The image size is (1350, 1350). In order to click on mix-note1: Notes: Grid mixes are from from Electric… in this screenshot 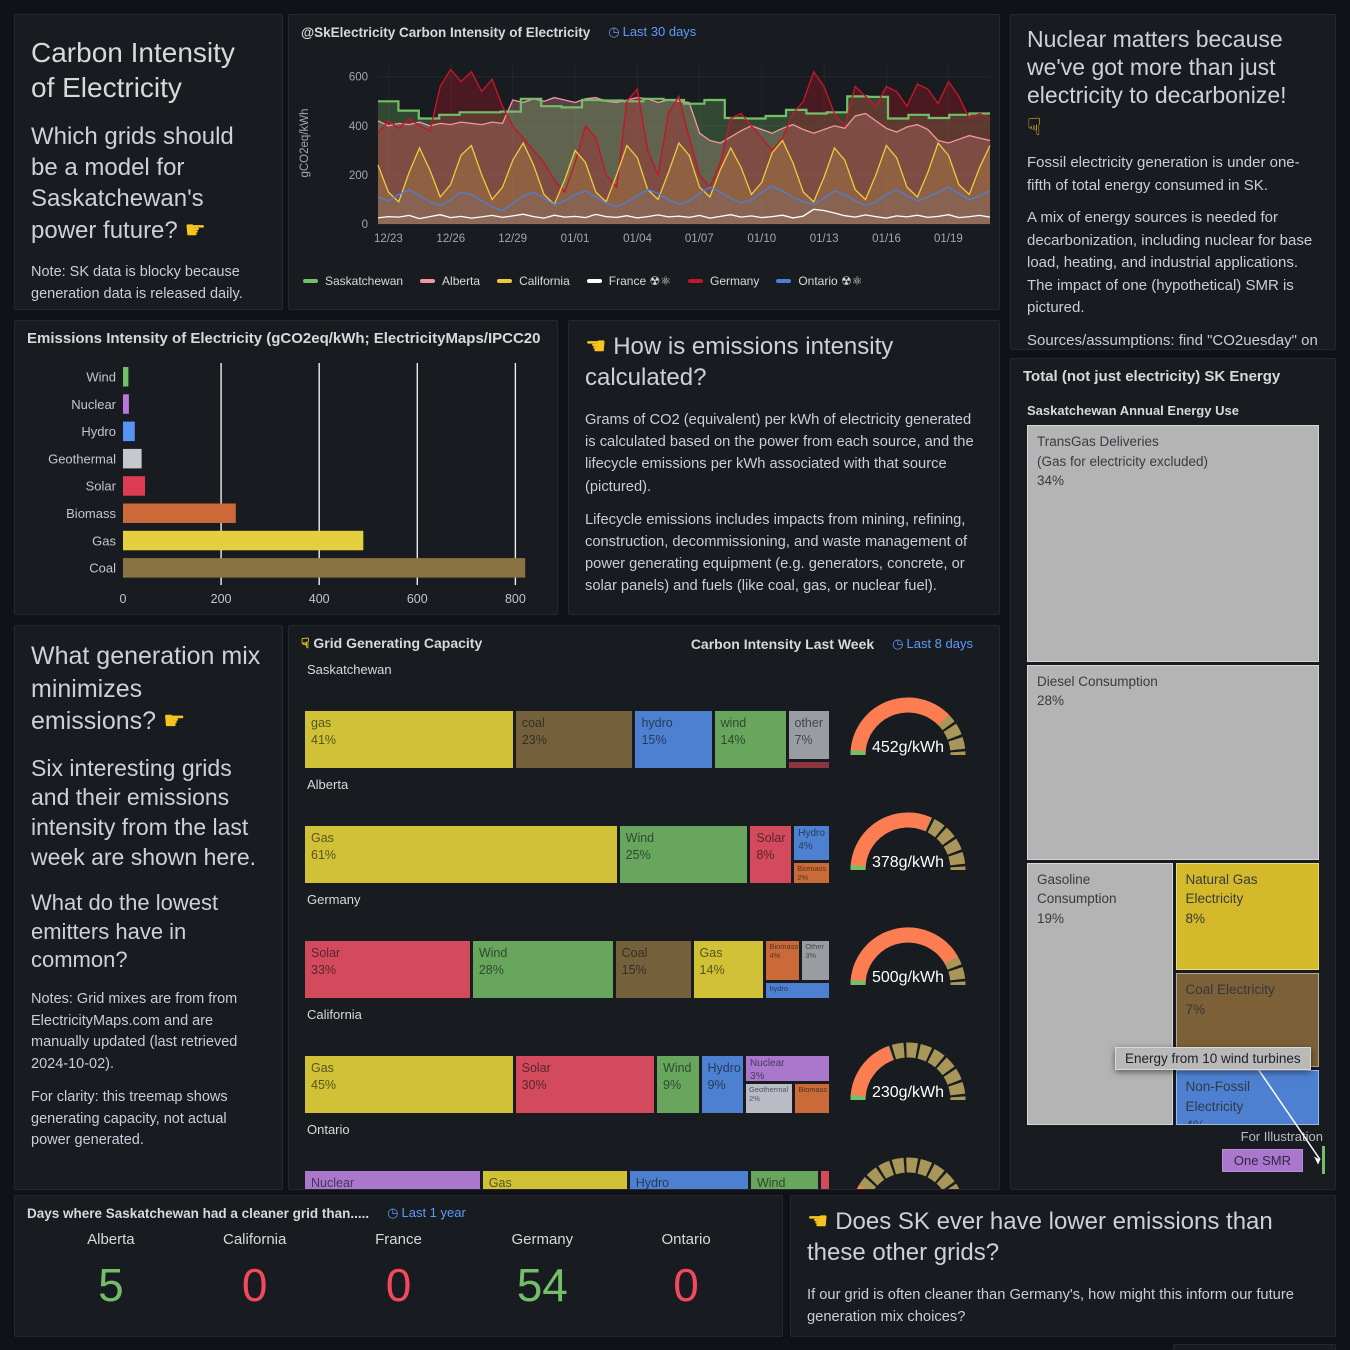, I will do `click(134, 1031)`.